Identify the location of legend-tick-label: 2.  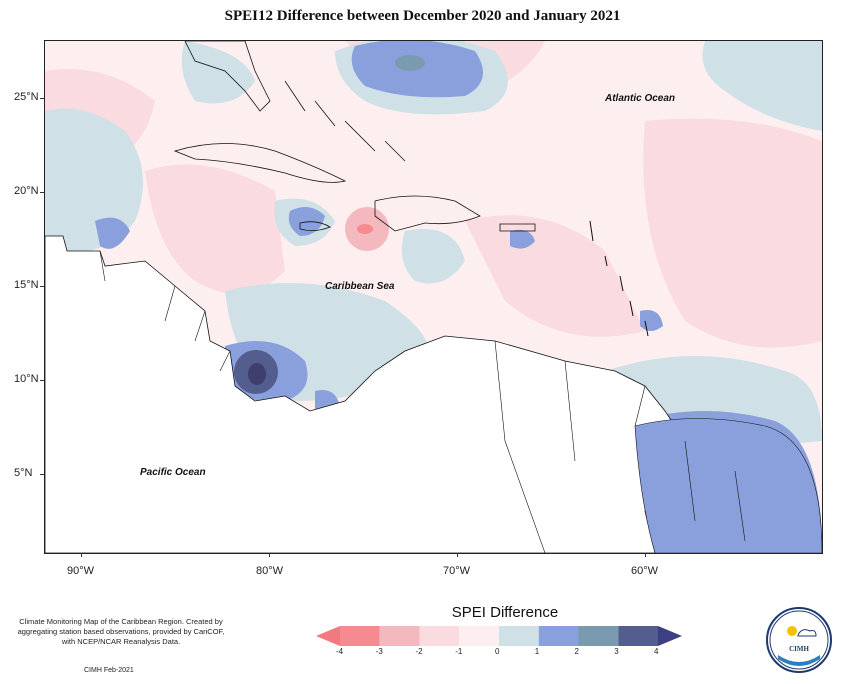
(576, 651).